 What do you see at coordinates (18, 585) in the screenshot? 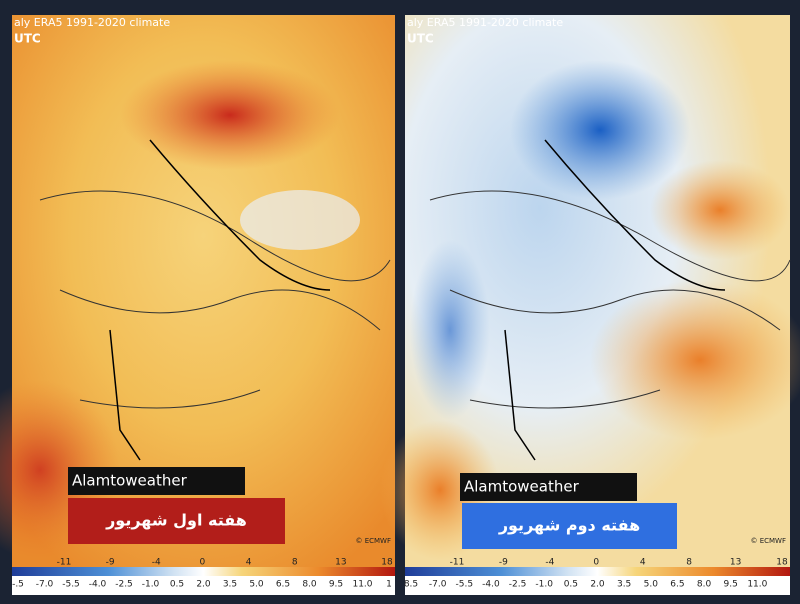
I see `colorbar-label: -.5` at bounding box center [18, 585].